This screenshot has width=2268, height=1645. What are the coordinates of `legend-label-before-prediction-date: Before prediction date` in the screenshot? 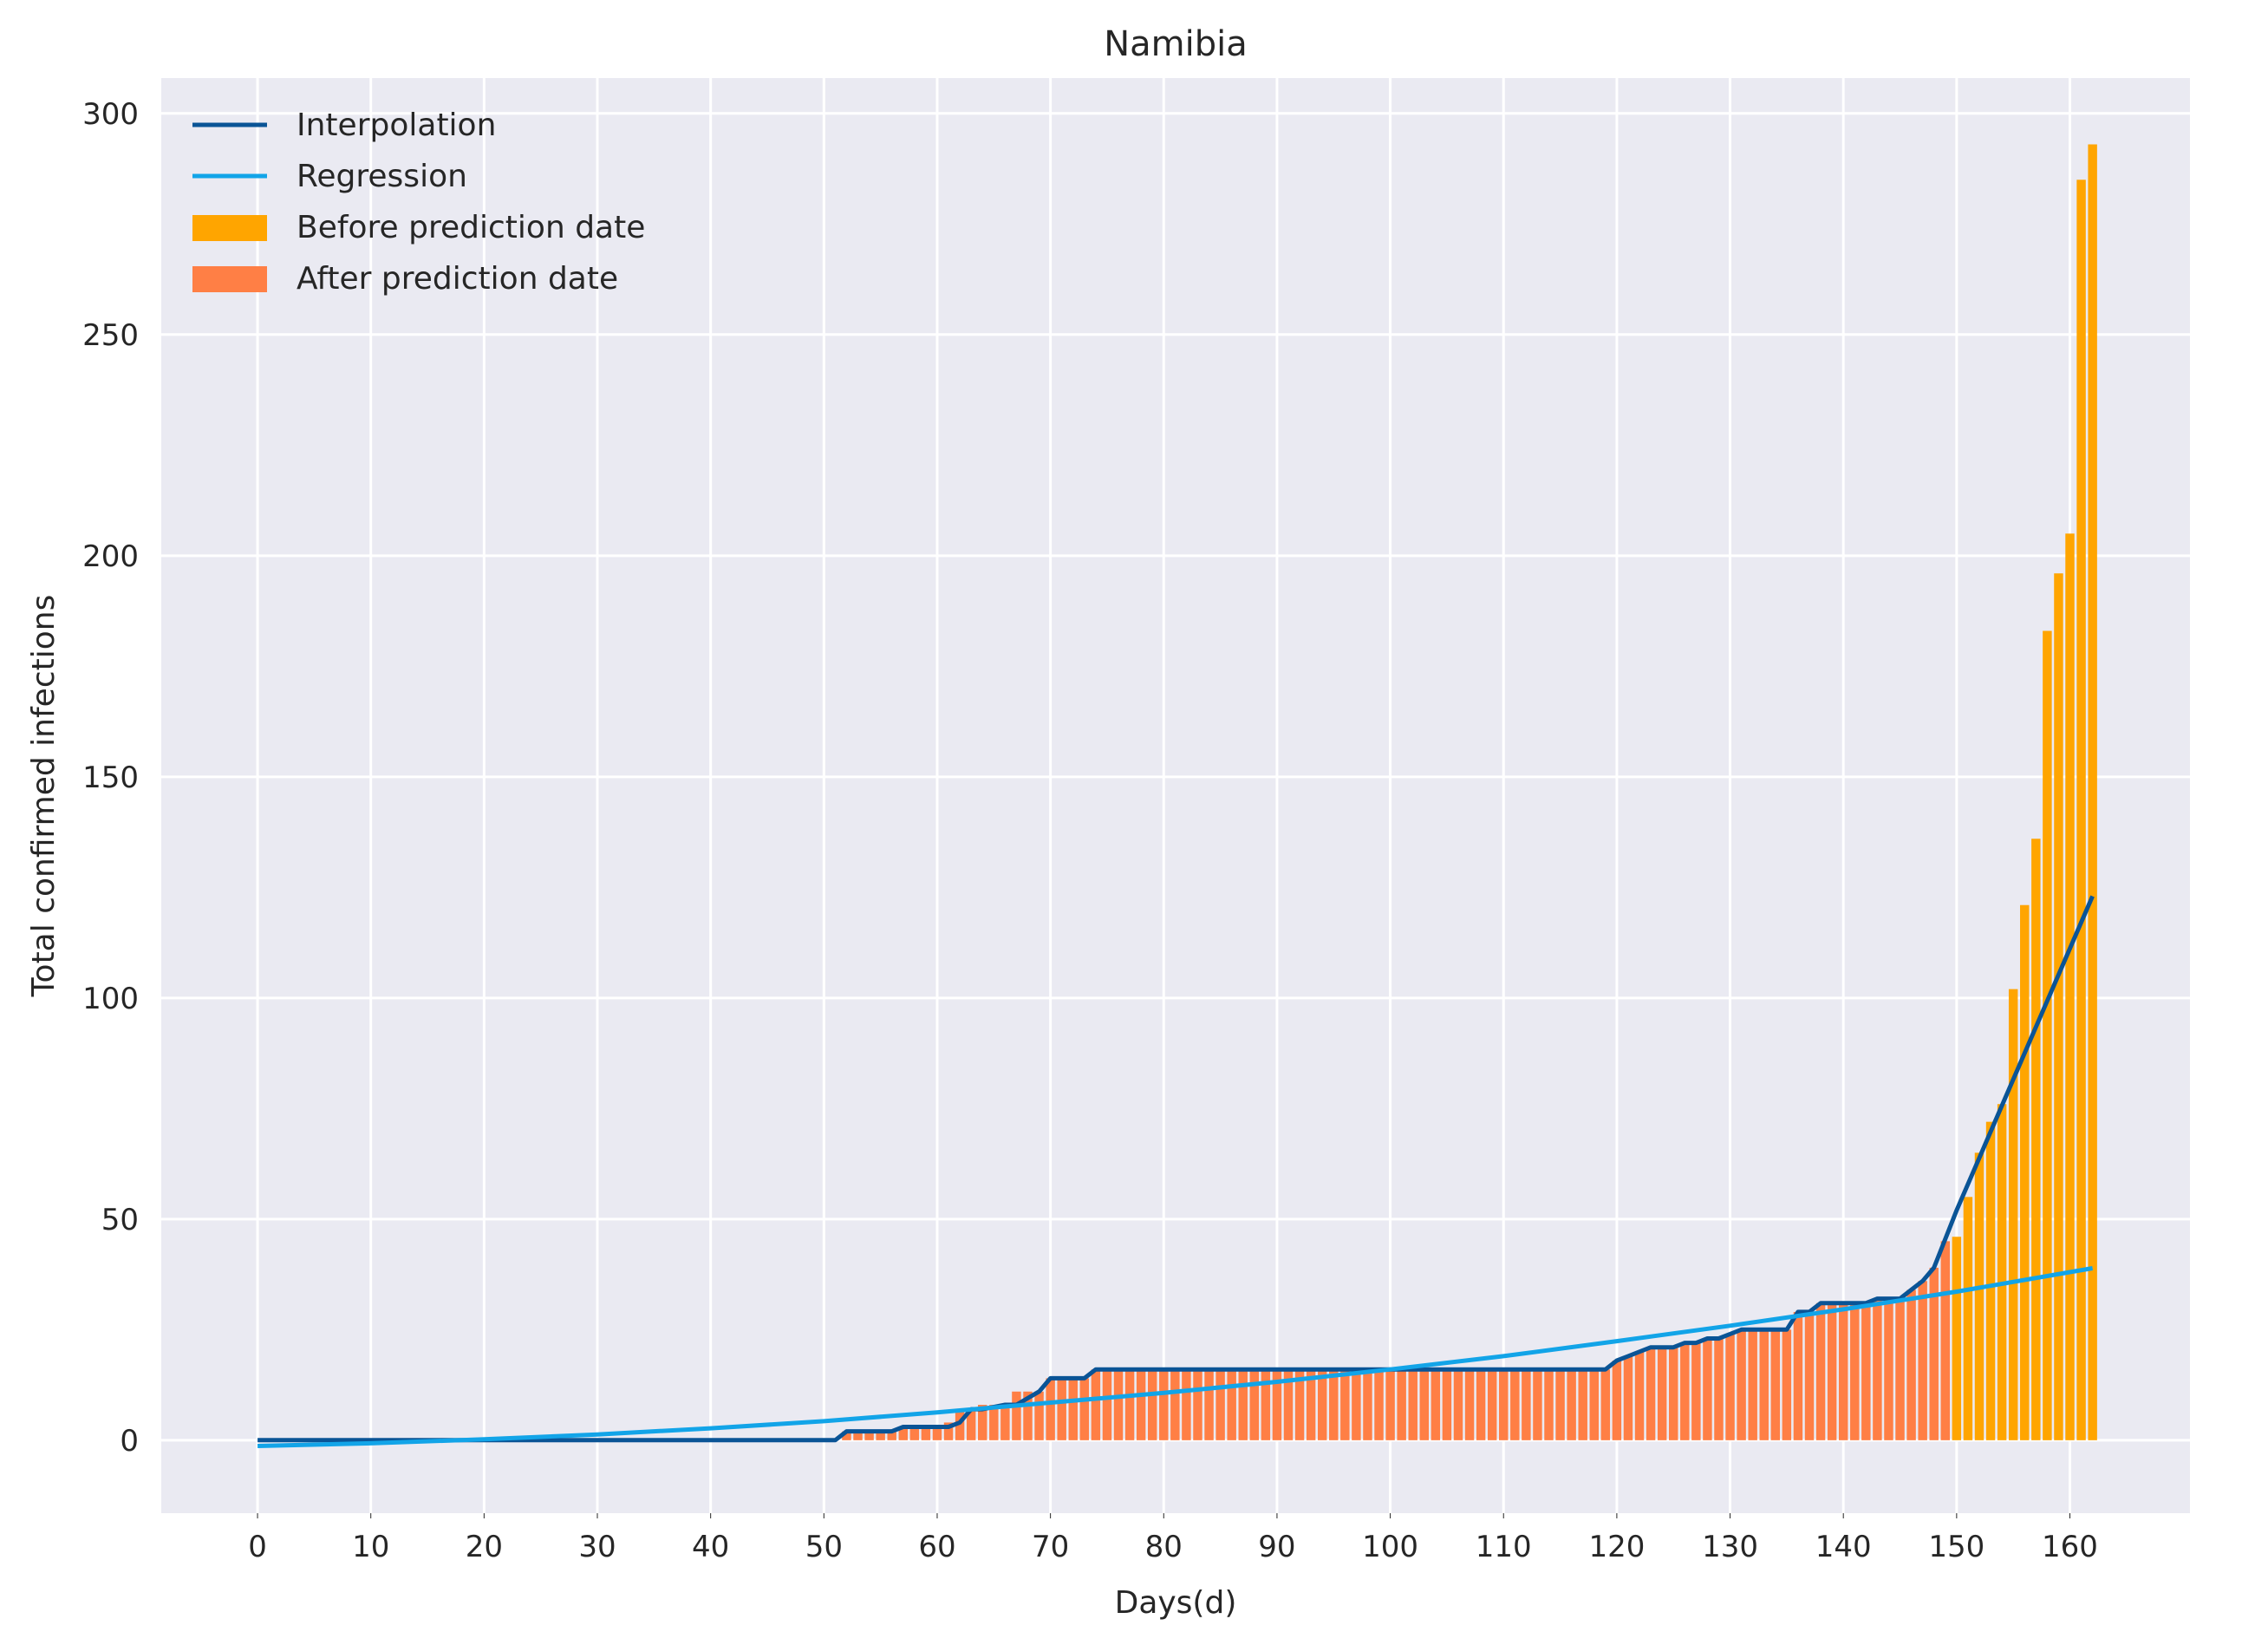 It's located at (471, 227).